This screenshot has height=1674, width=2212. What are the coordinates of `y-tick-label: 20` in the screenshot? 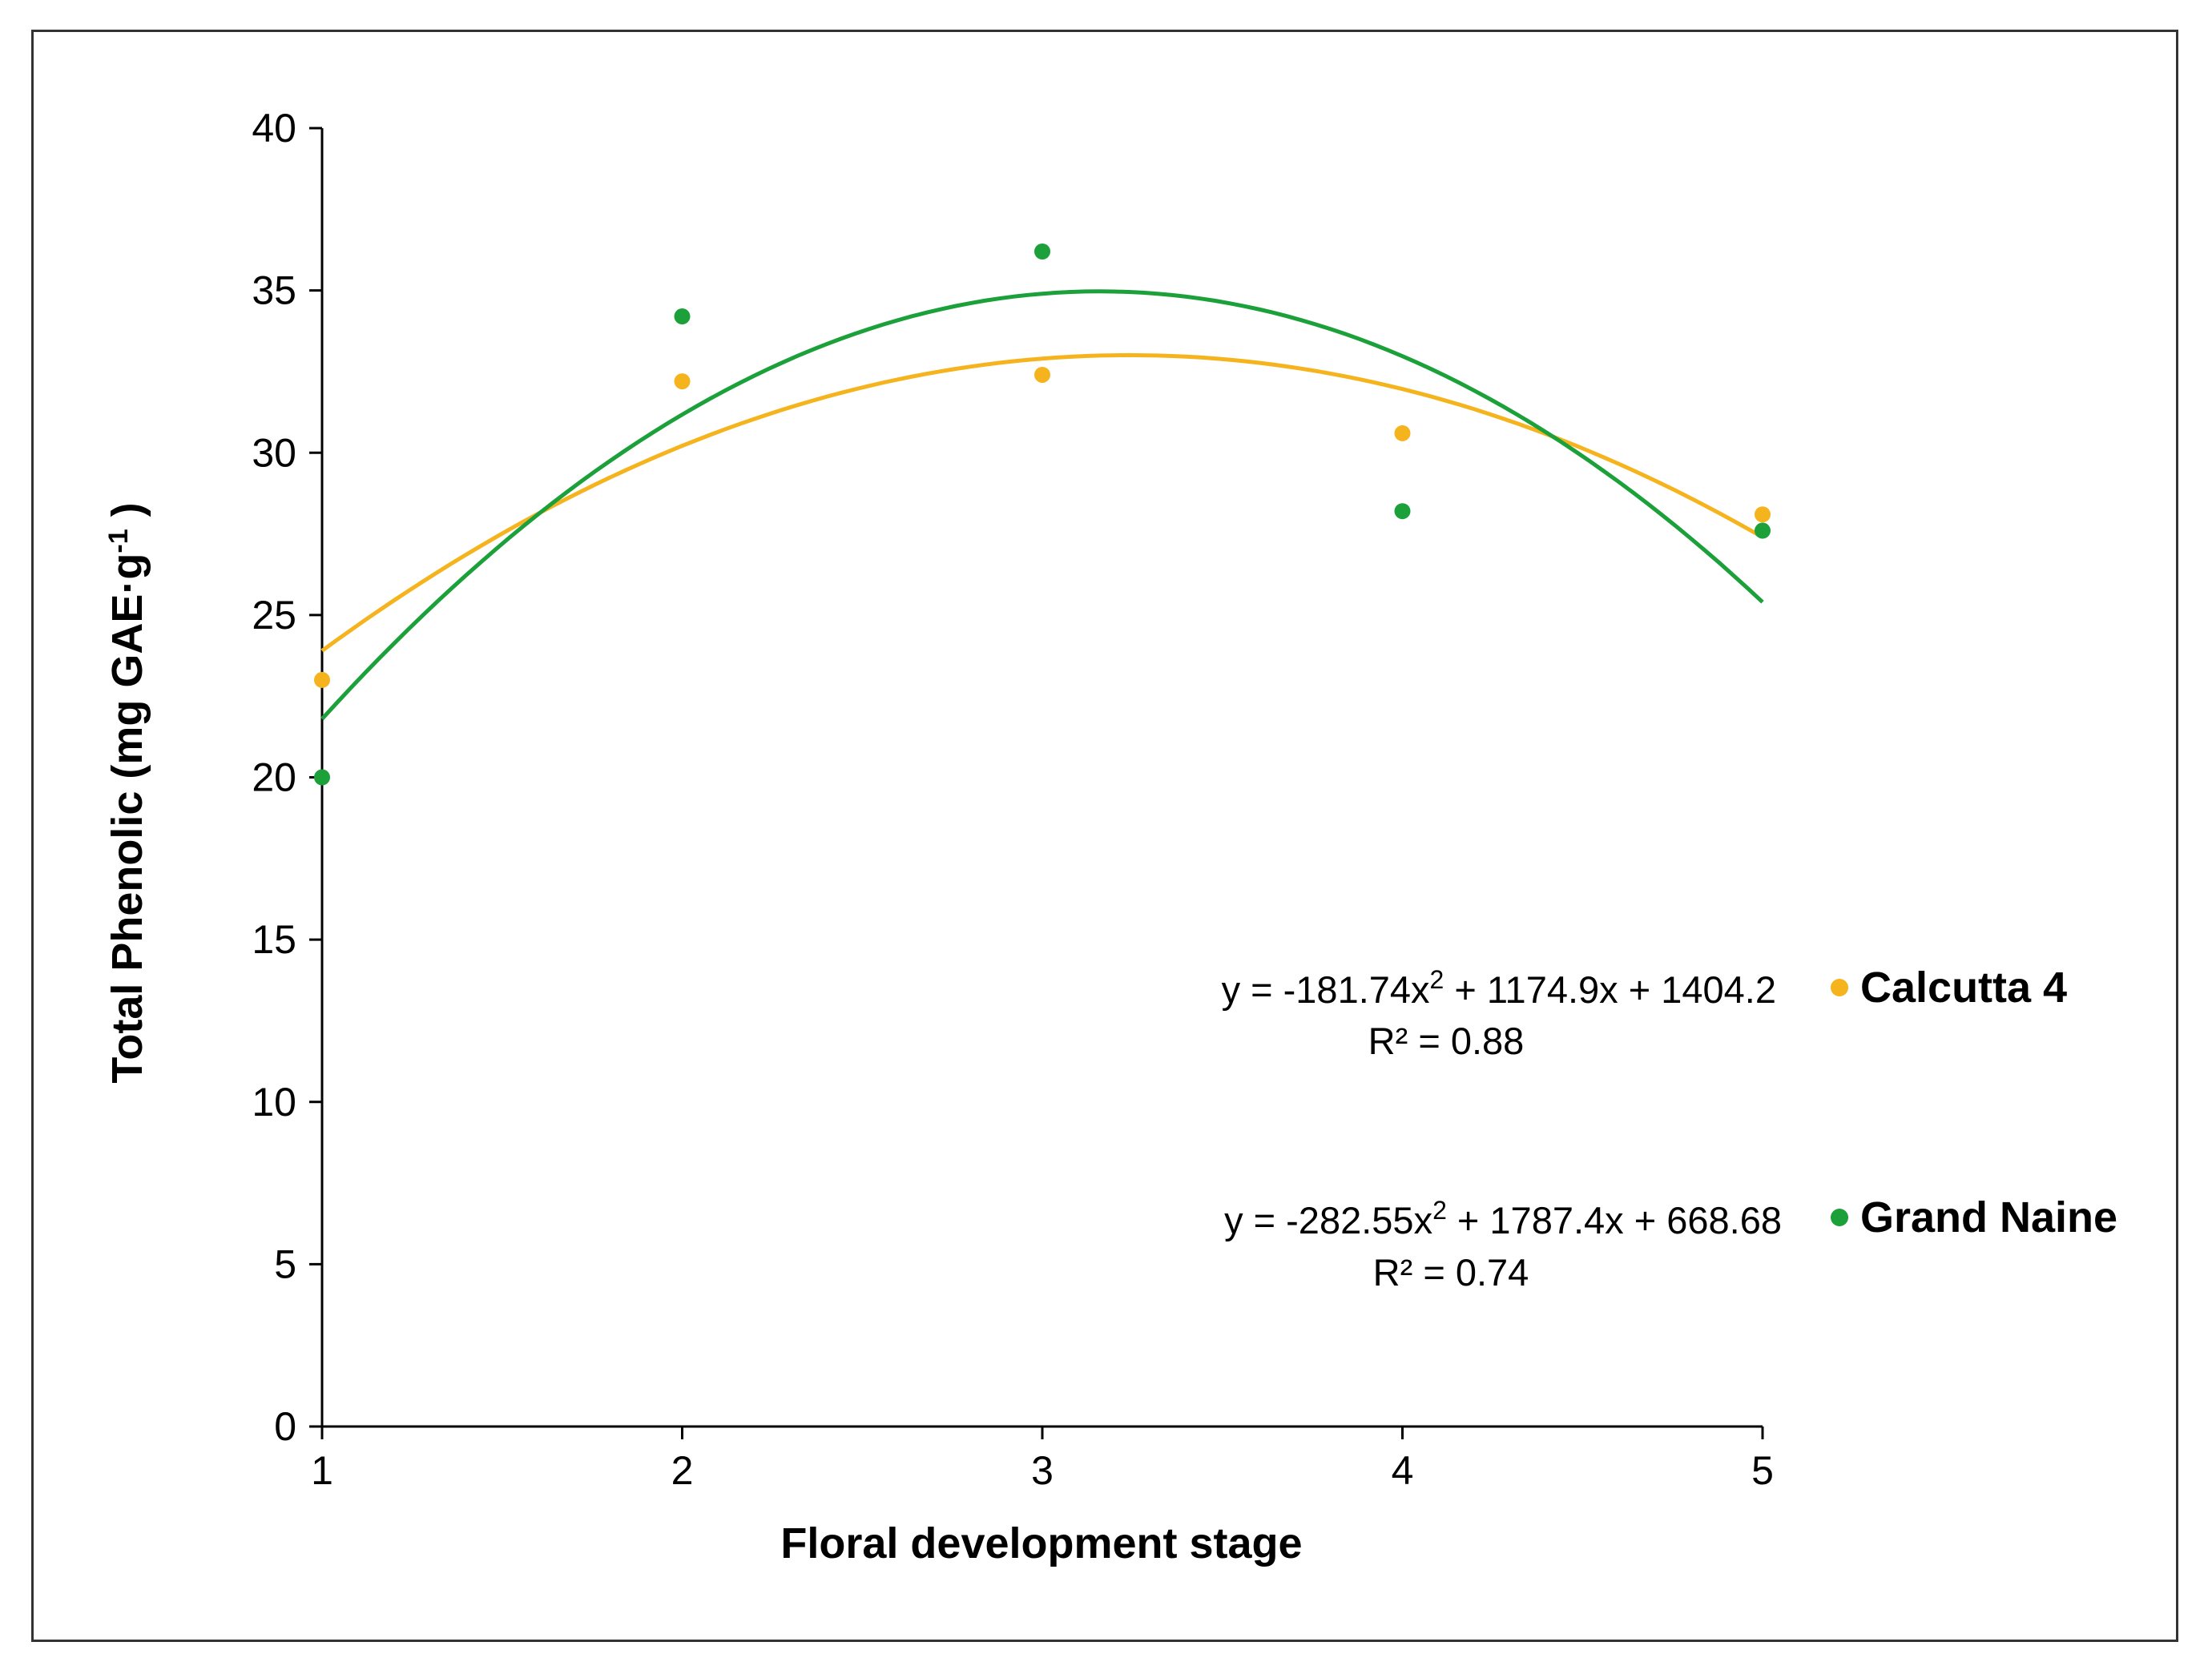 It's located at (274, 778).